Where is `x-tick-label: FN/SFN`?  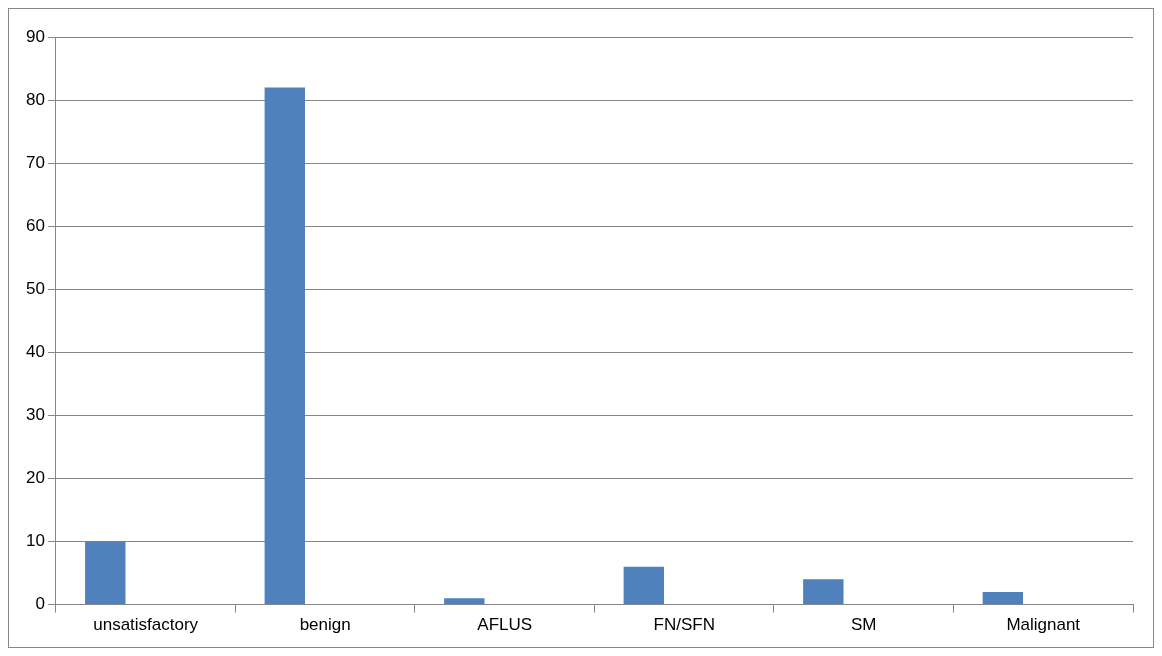
x-tick-label: FN/SFN is located at coordinates (684, 625).